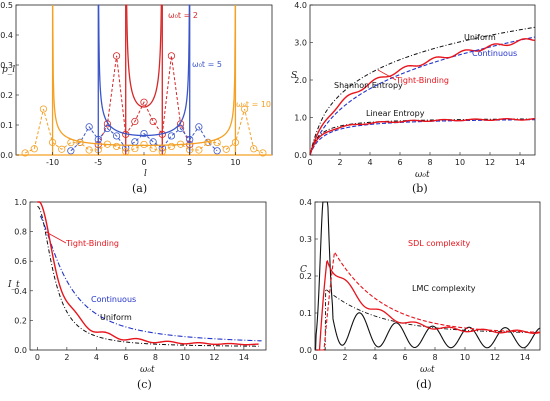 The image size is (550, 401). What do you see at coordinates (494, 53) in the screenshot?
I see `panel-b-annotation-continuous: Continuous` at bounding box center [494, 53].